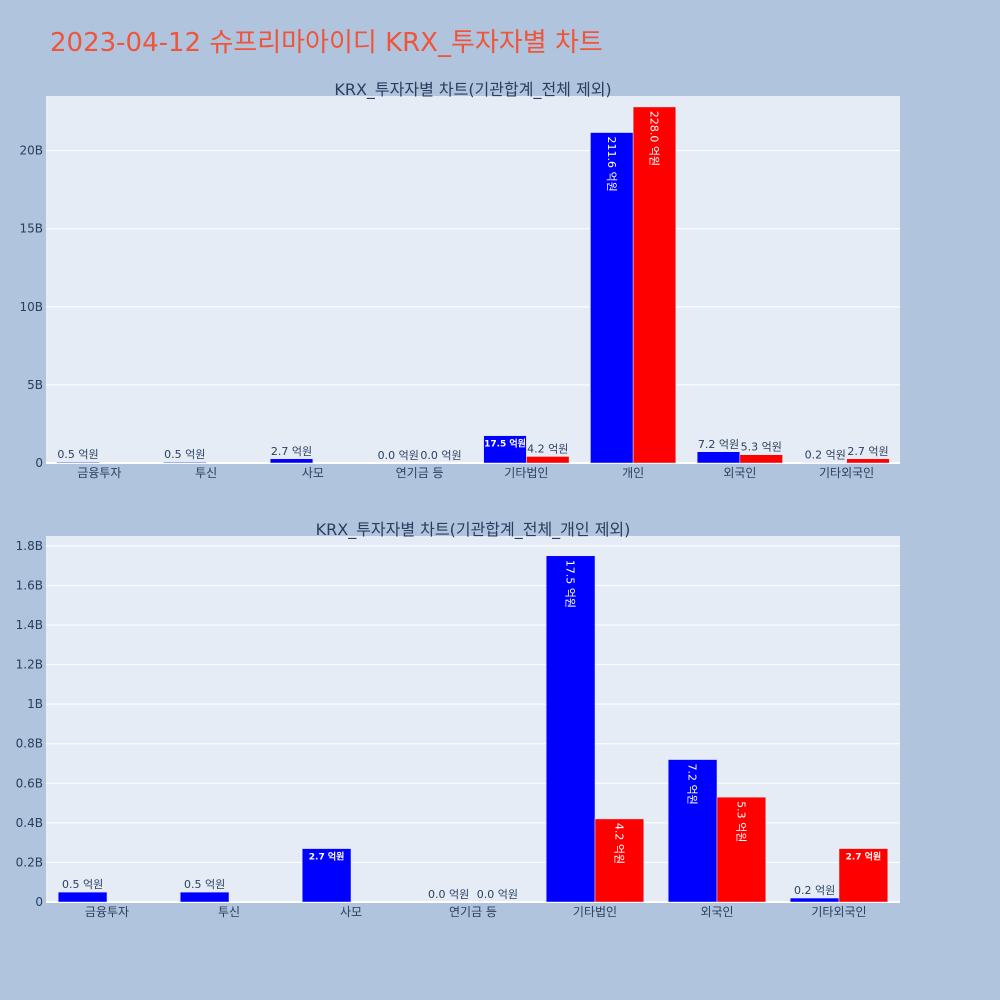  What do you see at coordinates (29, 585) in the screenshot?
I see `y-tick-label: 1.6B` at bounding box center [29, 585].